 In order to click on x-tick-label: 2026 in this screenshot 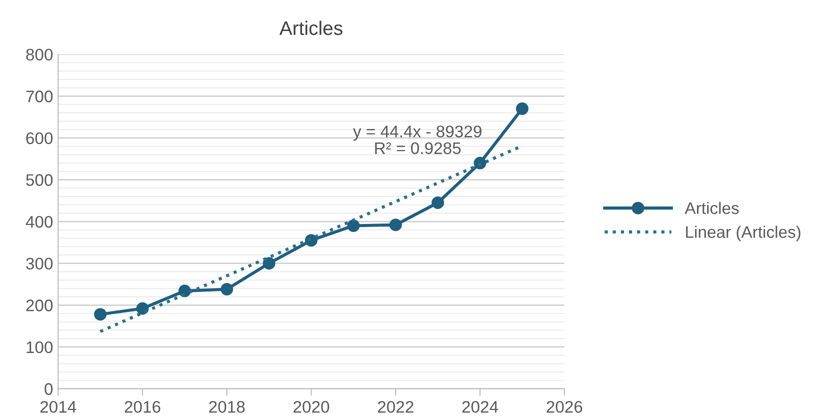, I will do `click(564, 406)`.